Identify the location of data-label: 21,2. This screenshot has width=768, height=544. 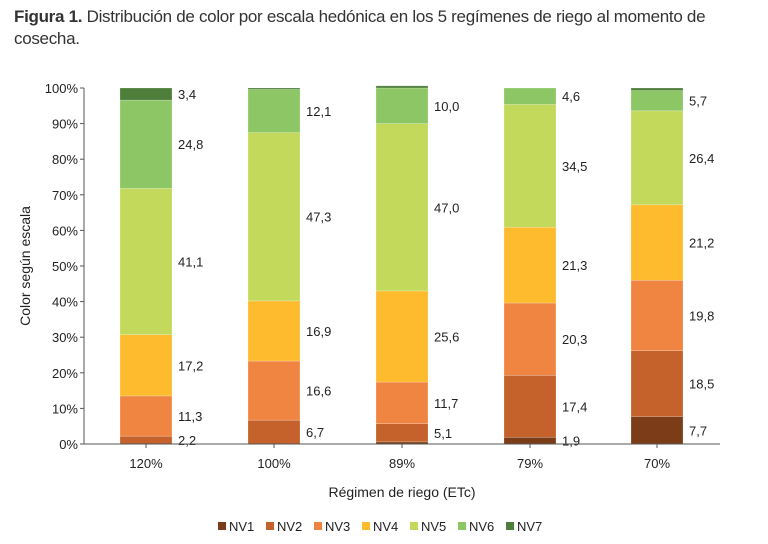
(701, 243).